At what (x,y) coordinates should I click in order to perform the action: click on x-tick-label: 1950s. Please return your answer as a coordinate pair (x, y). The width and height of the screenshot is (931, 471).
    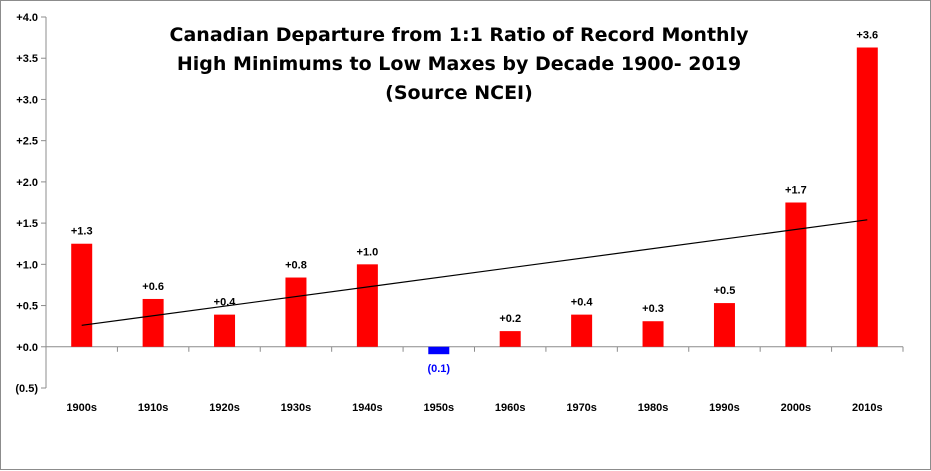
    Looking at the image, I should click on (438, 408).